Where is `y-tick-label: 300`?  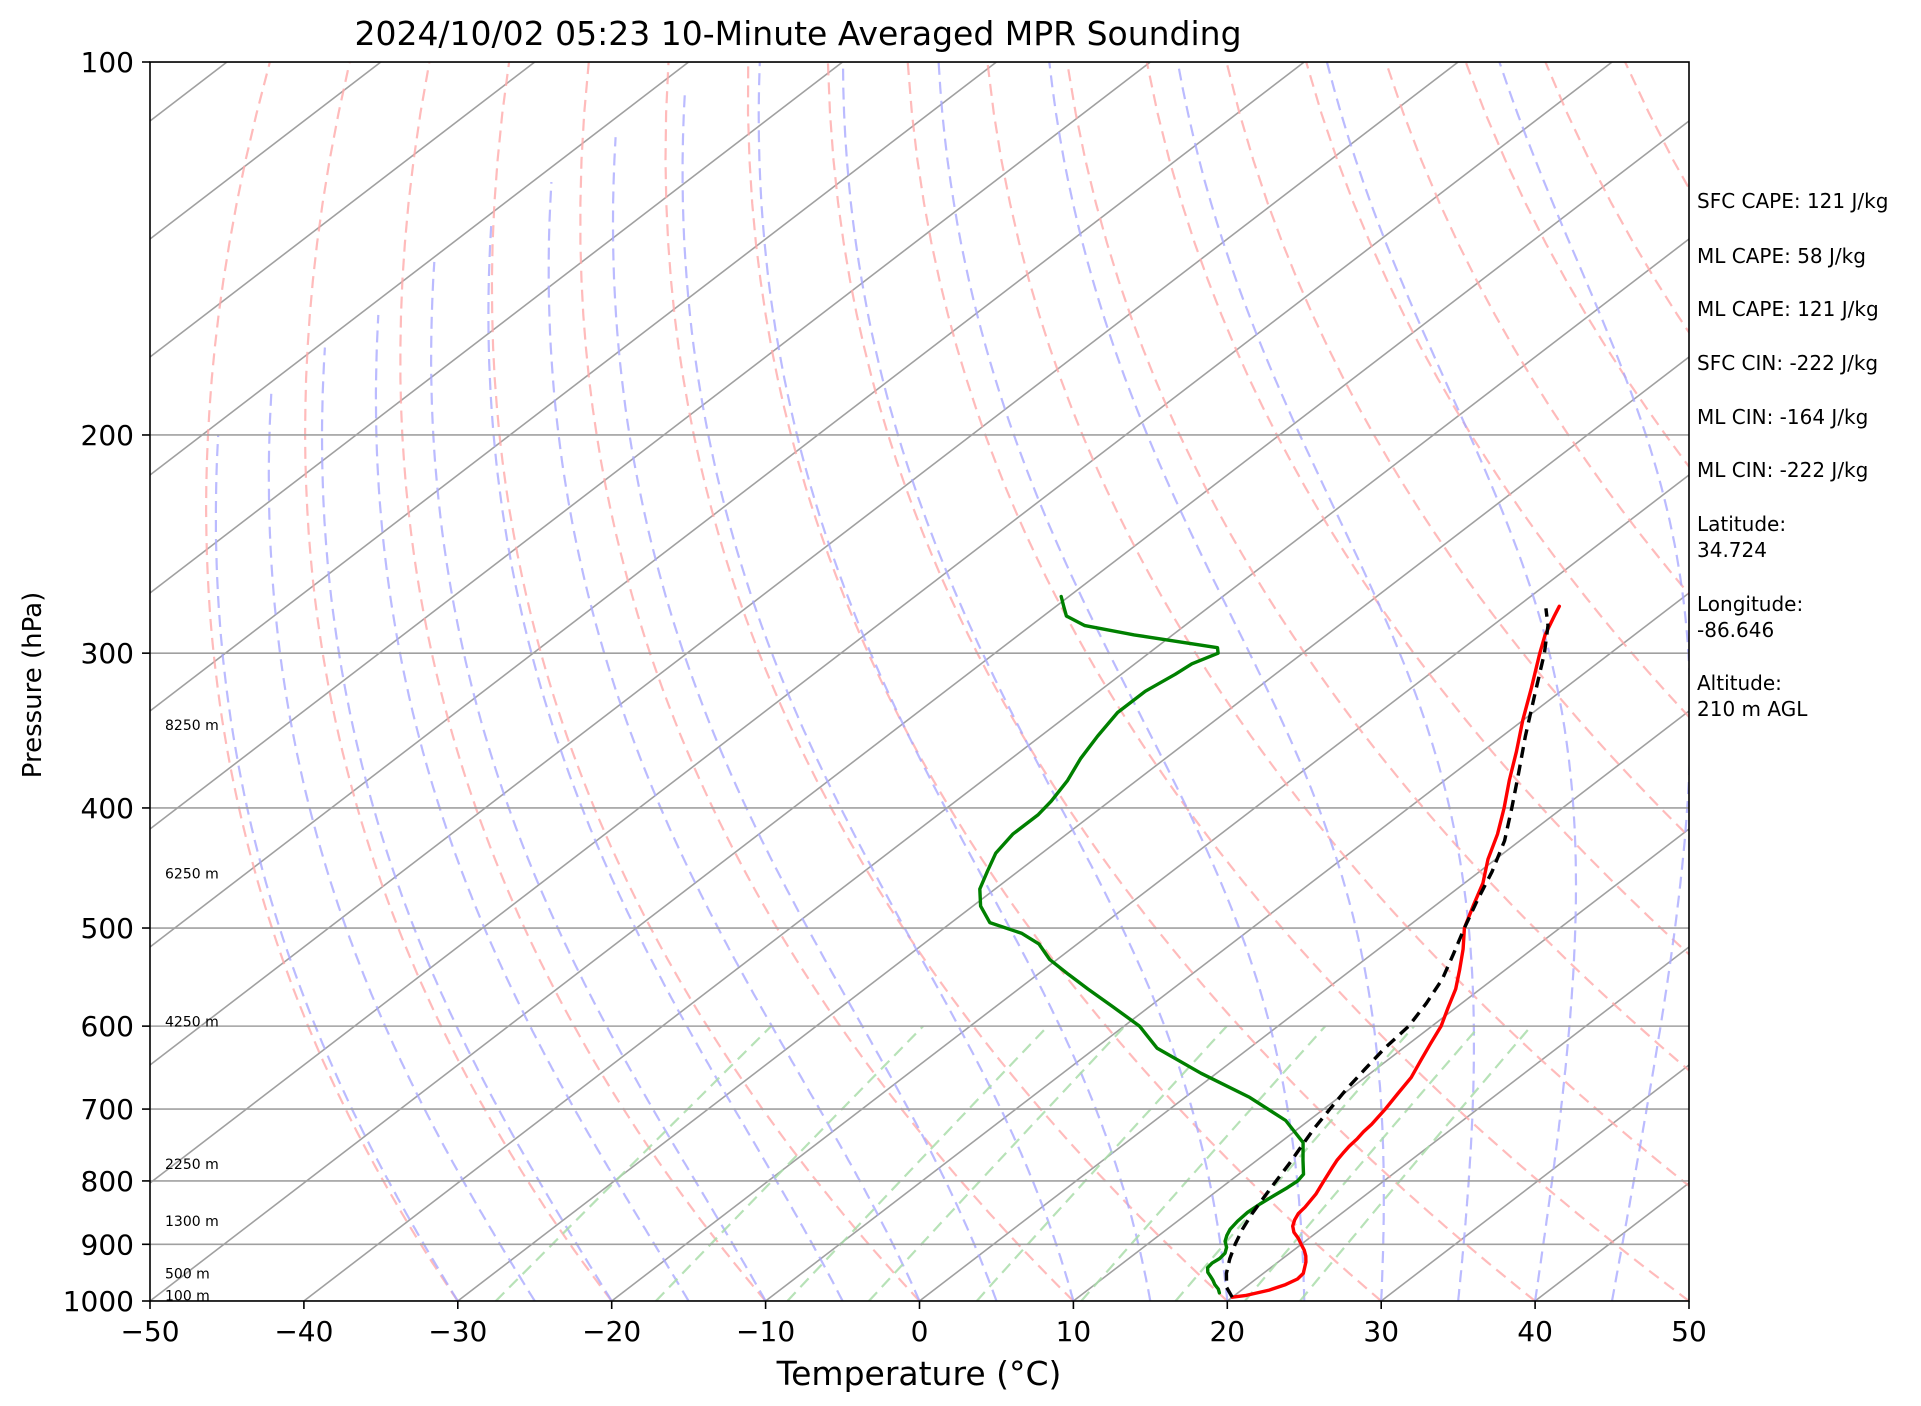 y-tick-label: 300 is located at coordinates (107, 653).